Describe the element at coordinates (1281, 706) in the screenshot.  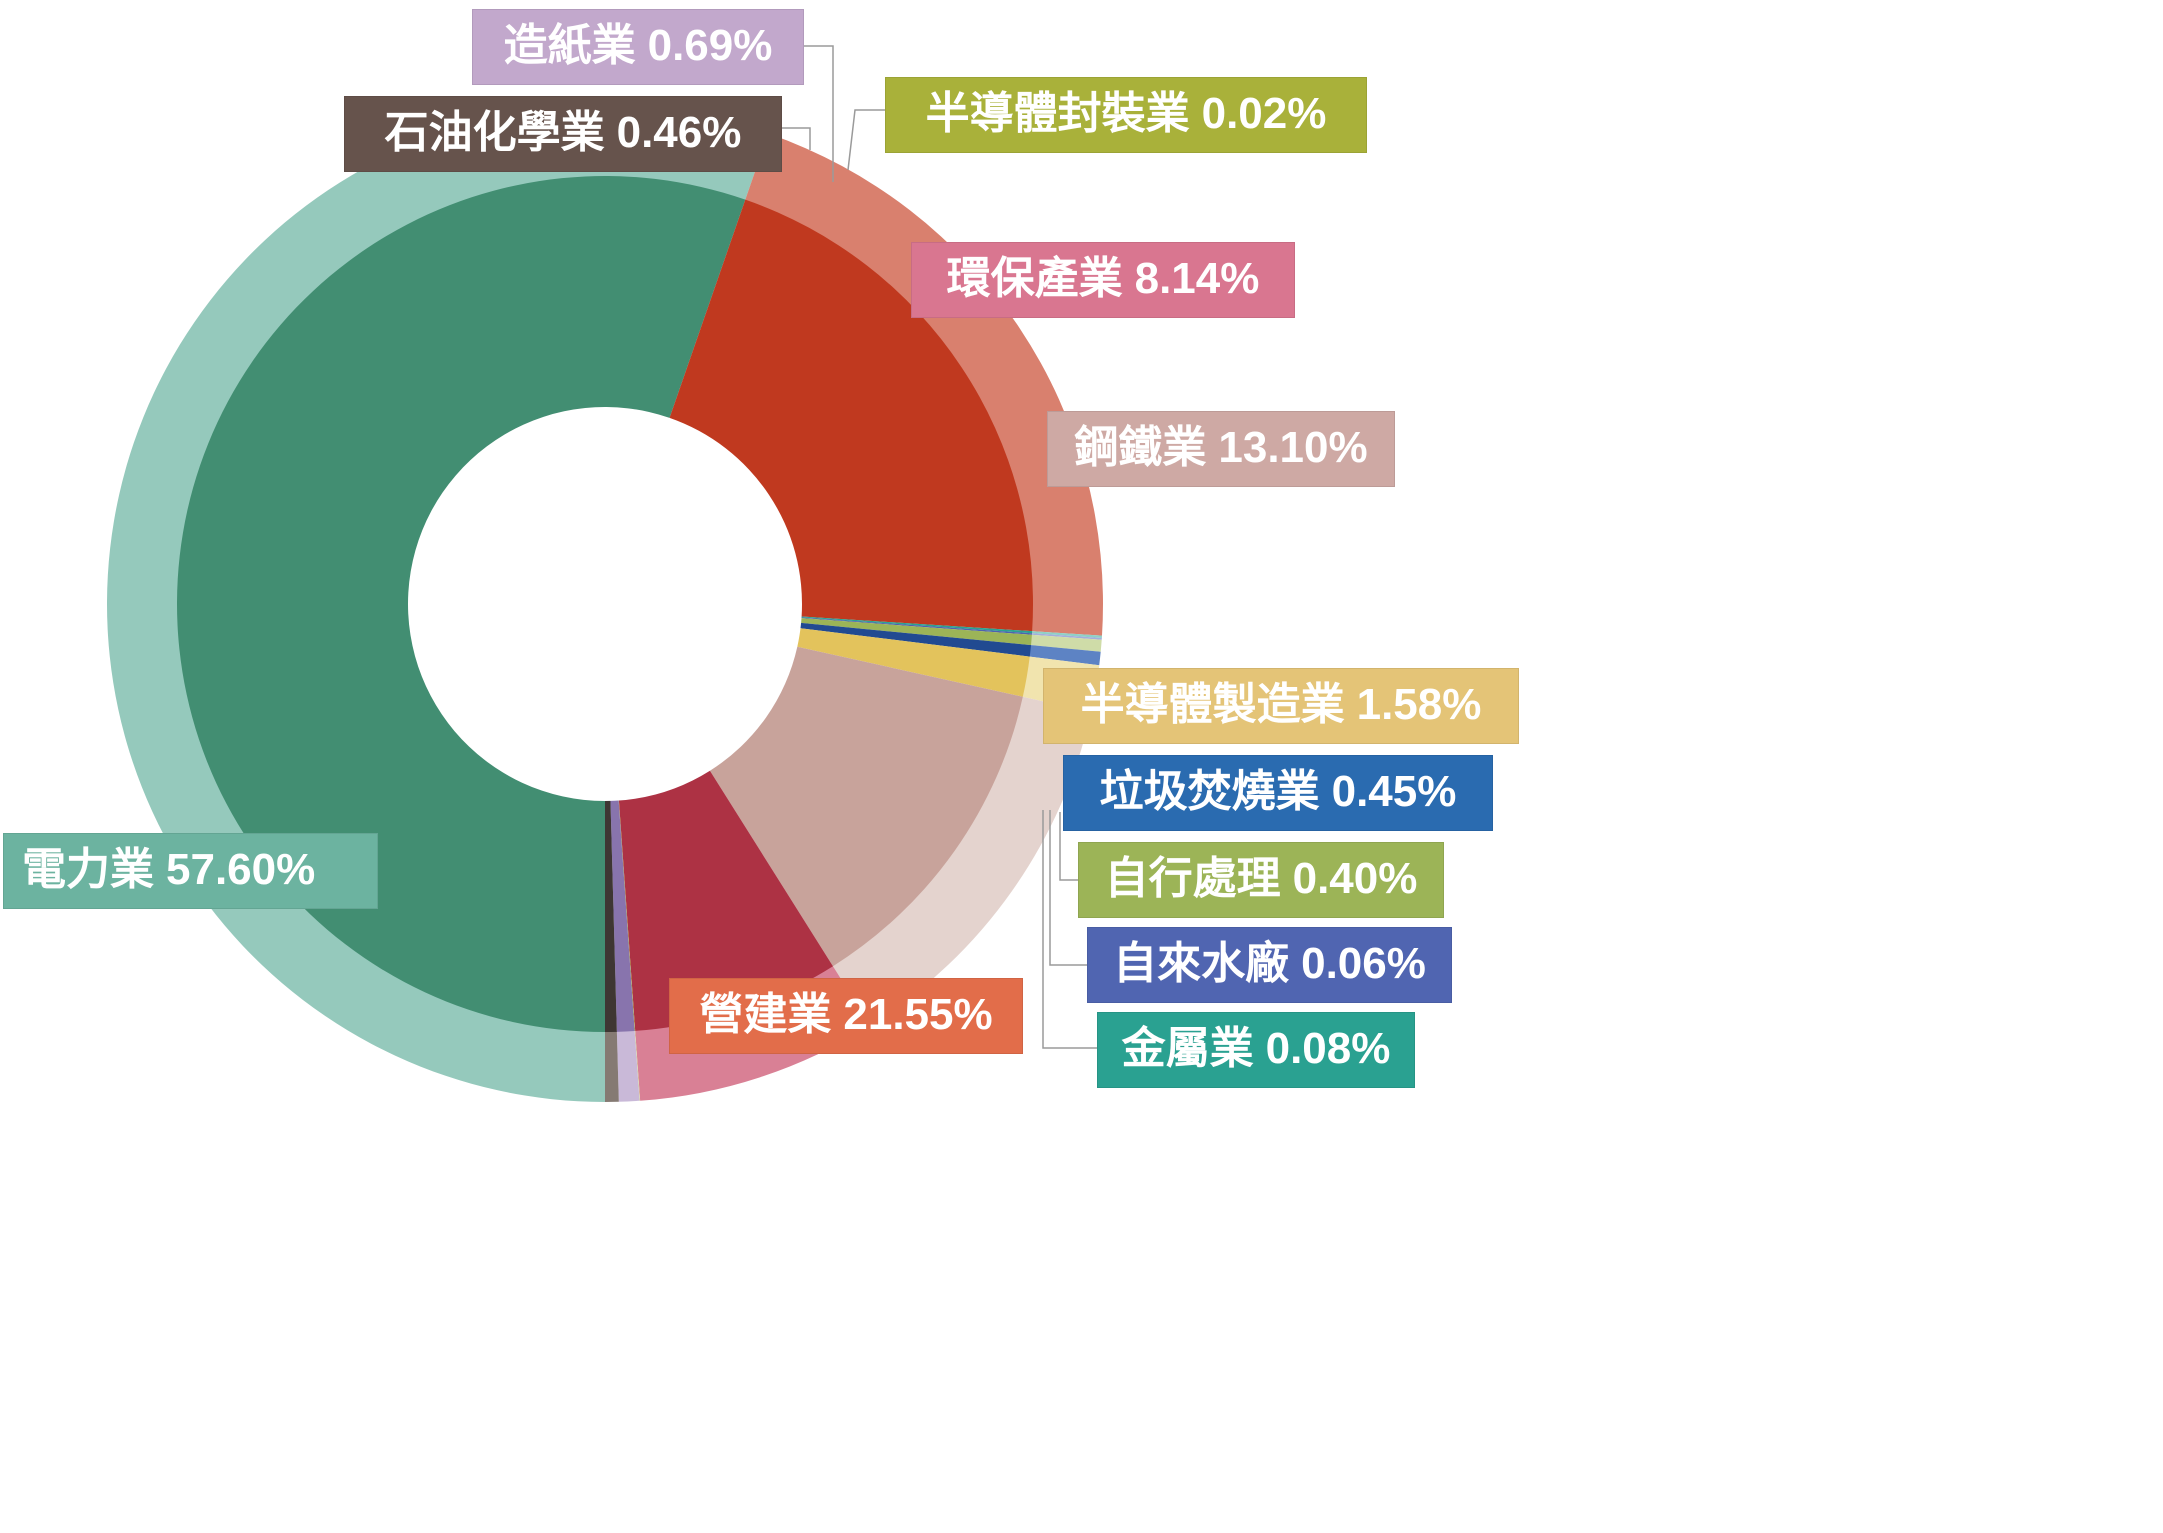
I see `label-semiconductor-mfg: 半導體製造業 1.58%` at that location.